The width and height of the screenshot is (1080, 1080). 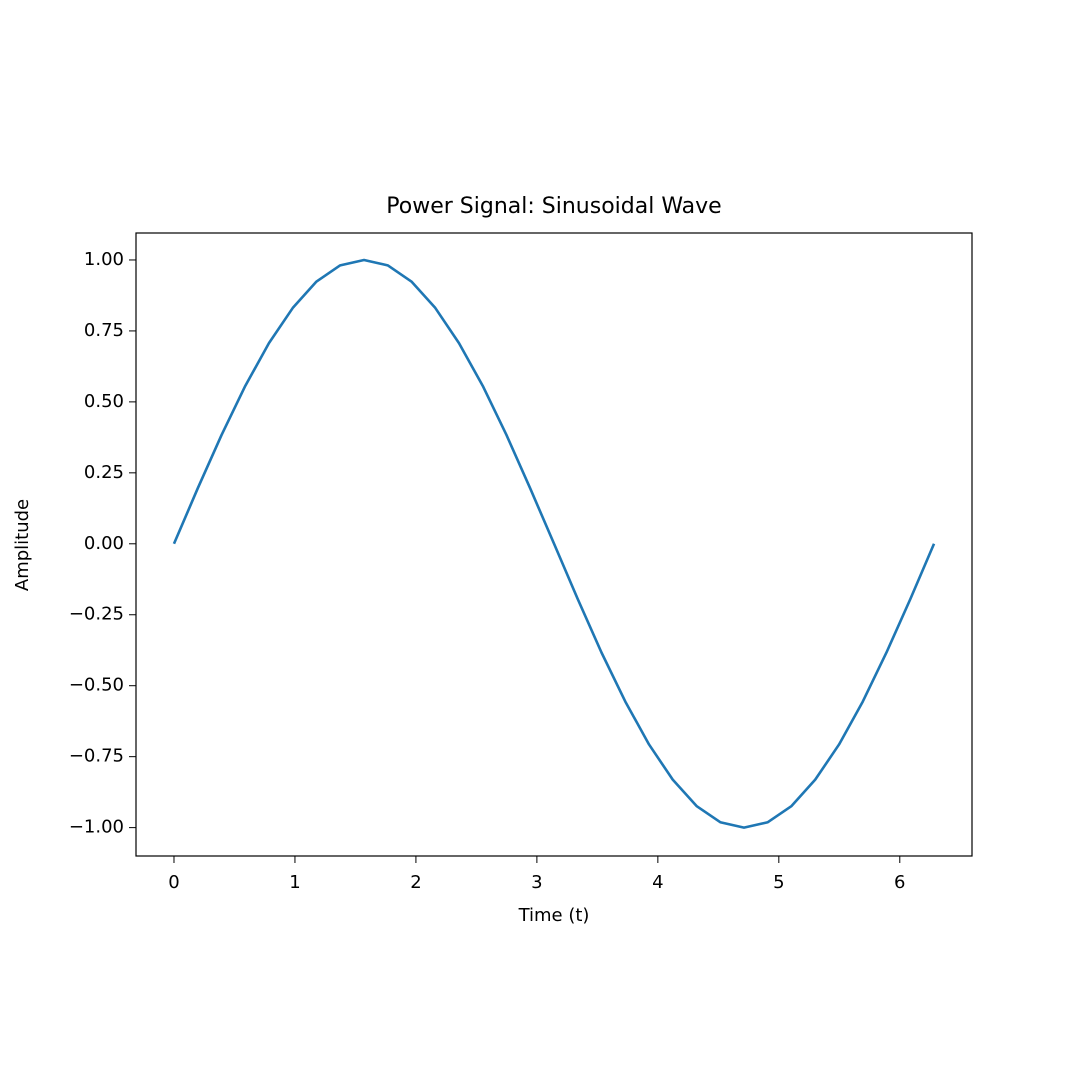 I want to click on y-tick-label: −0.25, so click(x=96, y=614).